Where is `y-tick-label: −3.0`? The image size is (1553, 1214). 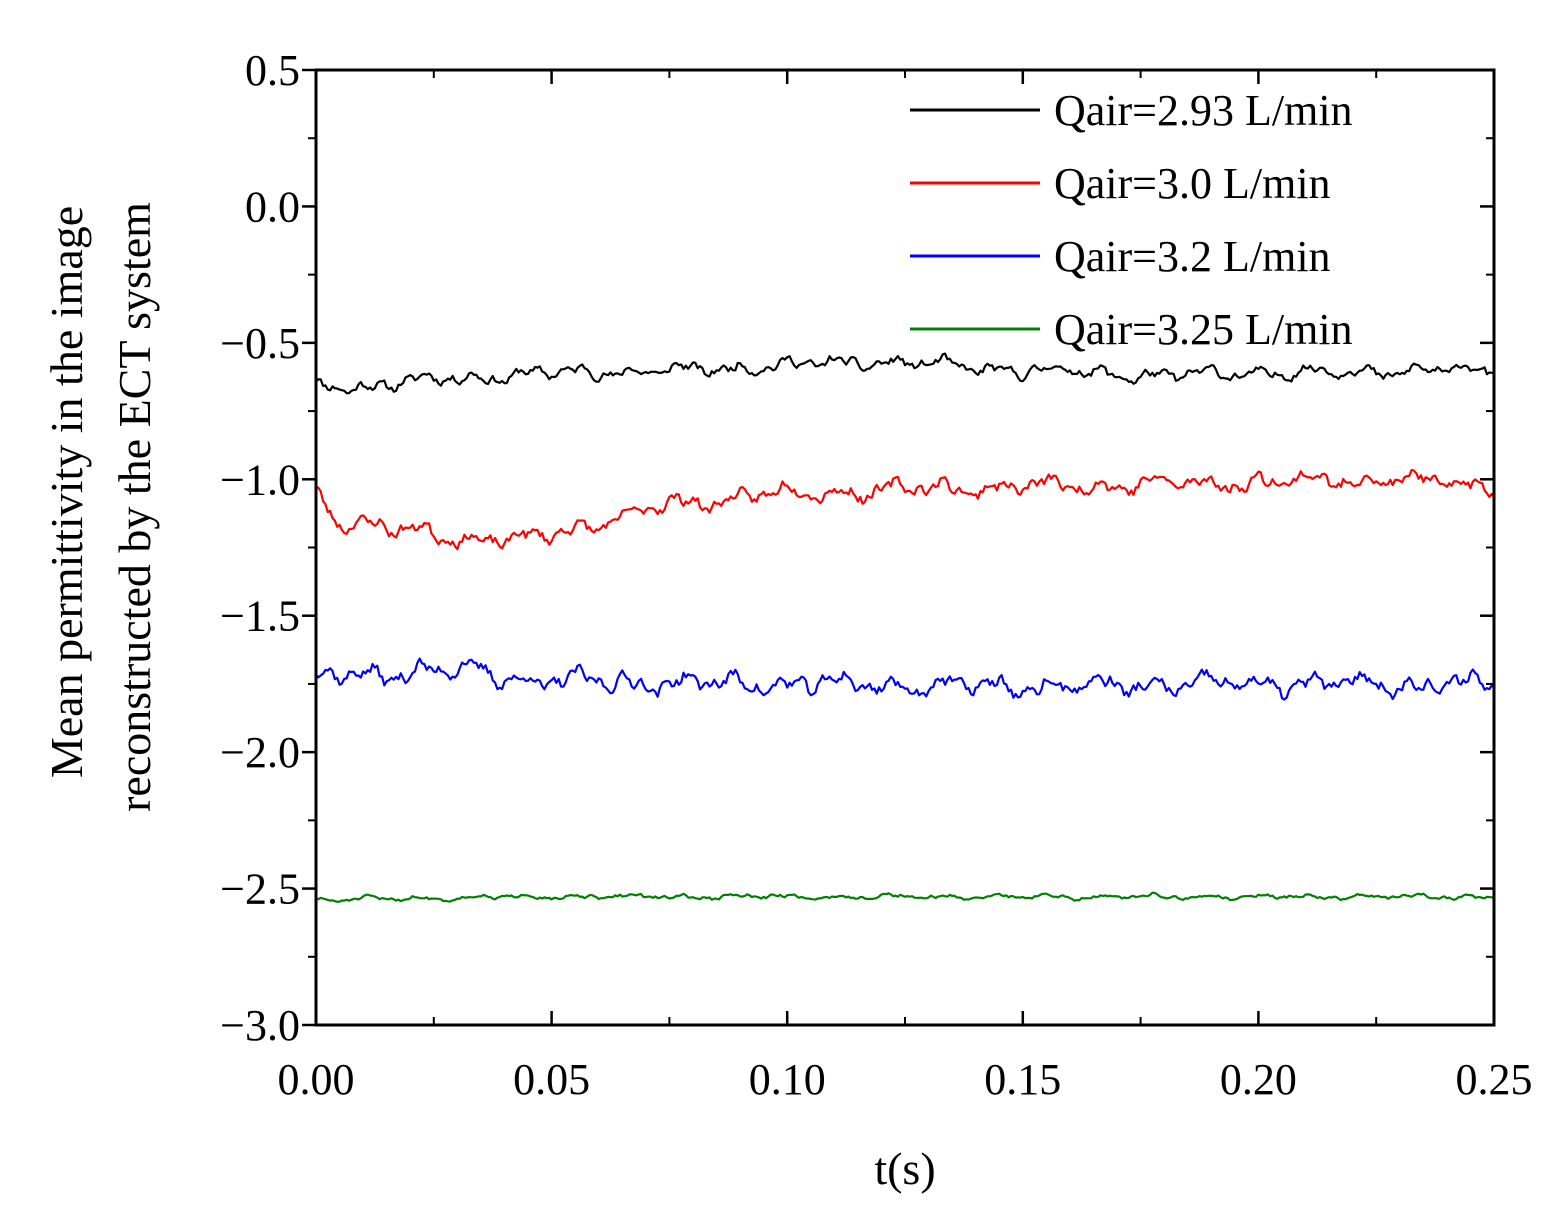
y-tick-label: −3.0 is located at coordinates (260, 1025).